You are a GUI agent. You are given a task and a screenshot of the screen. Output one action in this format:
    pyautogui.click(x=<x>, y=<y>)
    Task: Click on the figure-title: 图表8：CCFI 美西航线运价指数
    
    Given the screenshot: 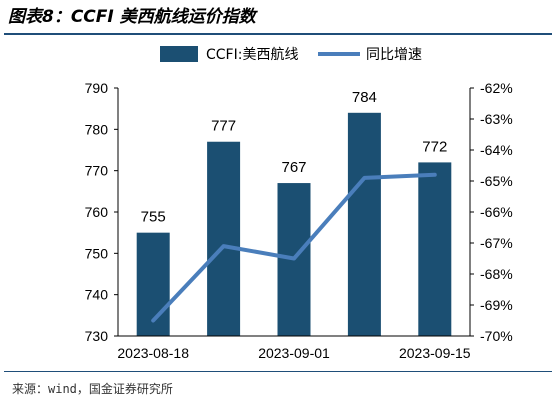 What is the action you would take?
    pyautogui.click(x=132, y=17)
    